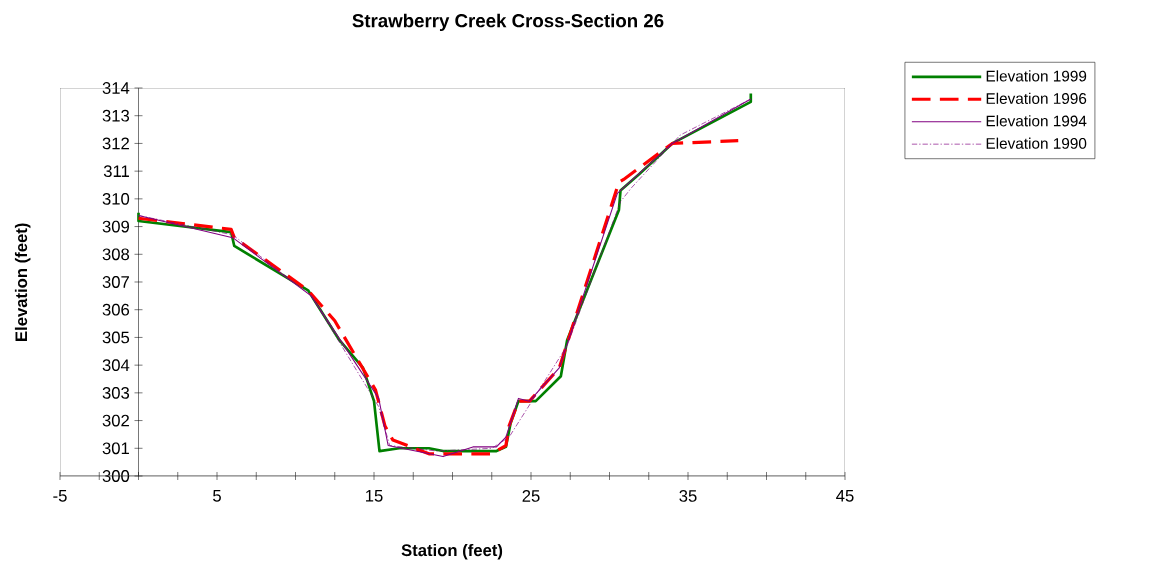 Image resolution: width=1162 pixels, height=569 pixels. I want to click on y-tick-label: 311, so click(116, 171).